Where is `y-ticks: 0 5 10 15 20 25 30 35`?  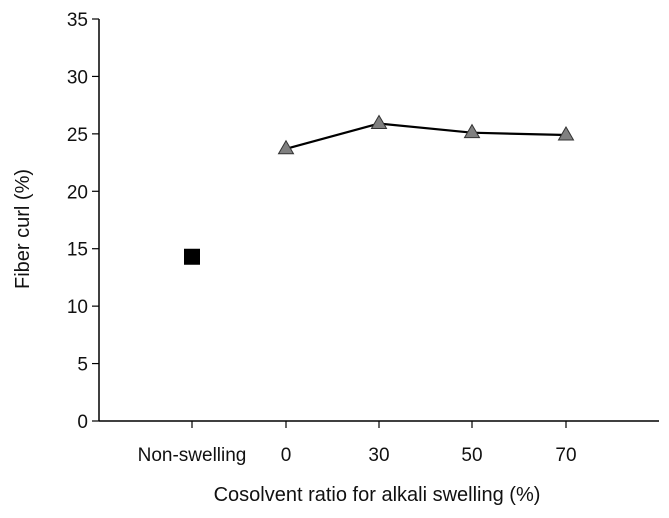 y-ticks: 0 5 10 15 20 25 30 35 is located at coordinates (83, 221).